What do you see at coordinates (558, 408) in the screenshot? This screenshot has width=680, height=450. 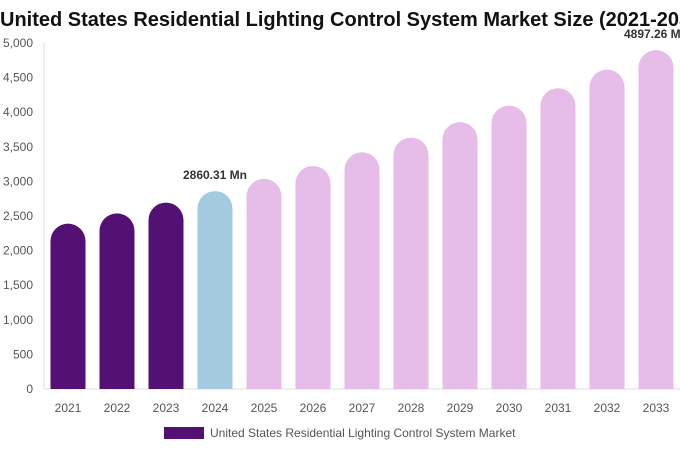 I see `x-tick-label: 2031` at bounding box center [558, 408].